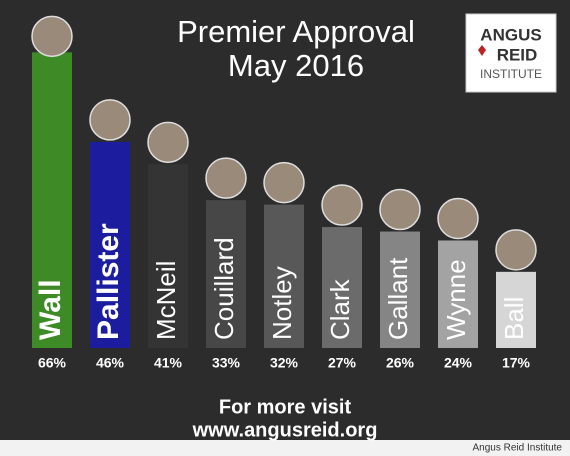 This screenshot has height=456, width=570. Describe the element at coordinates (284, 363) in the screenshot. I see `value-label: 32%` at that location.